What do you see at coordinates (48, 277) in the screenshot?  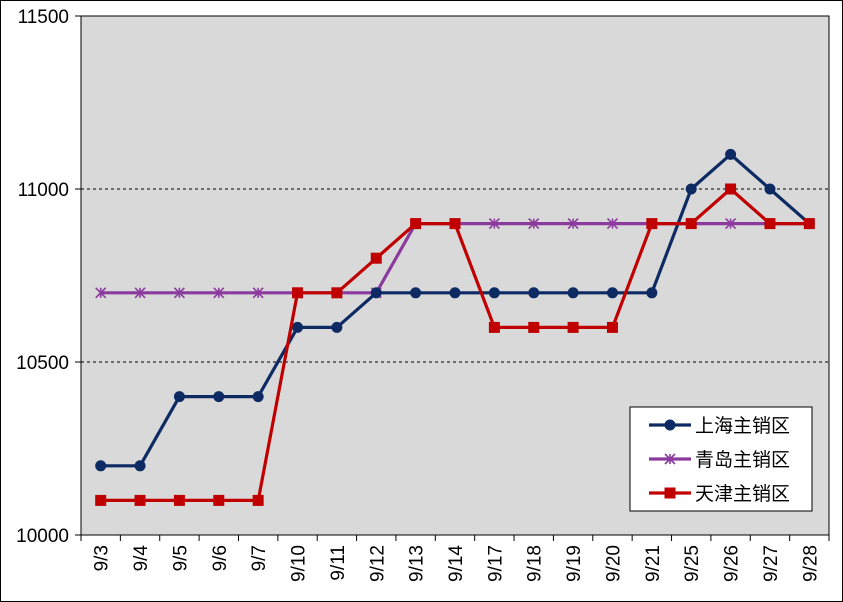 I see `y-tick-labels: 10000 10500 11000 11500` at bounding box center [48, 277].